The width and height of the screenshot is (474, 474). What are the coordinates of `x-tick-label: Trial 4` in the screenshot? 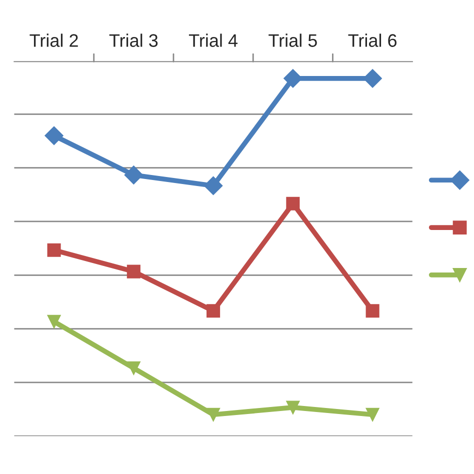 It's located at (213, 40).